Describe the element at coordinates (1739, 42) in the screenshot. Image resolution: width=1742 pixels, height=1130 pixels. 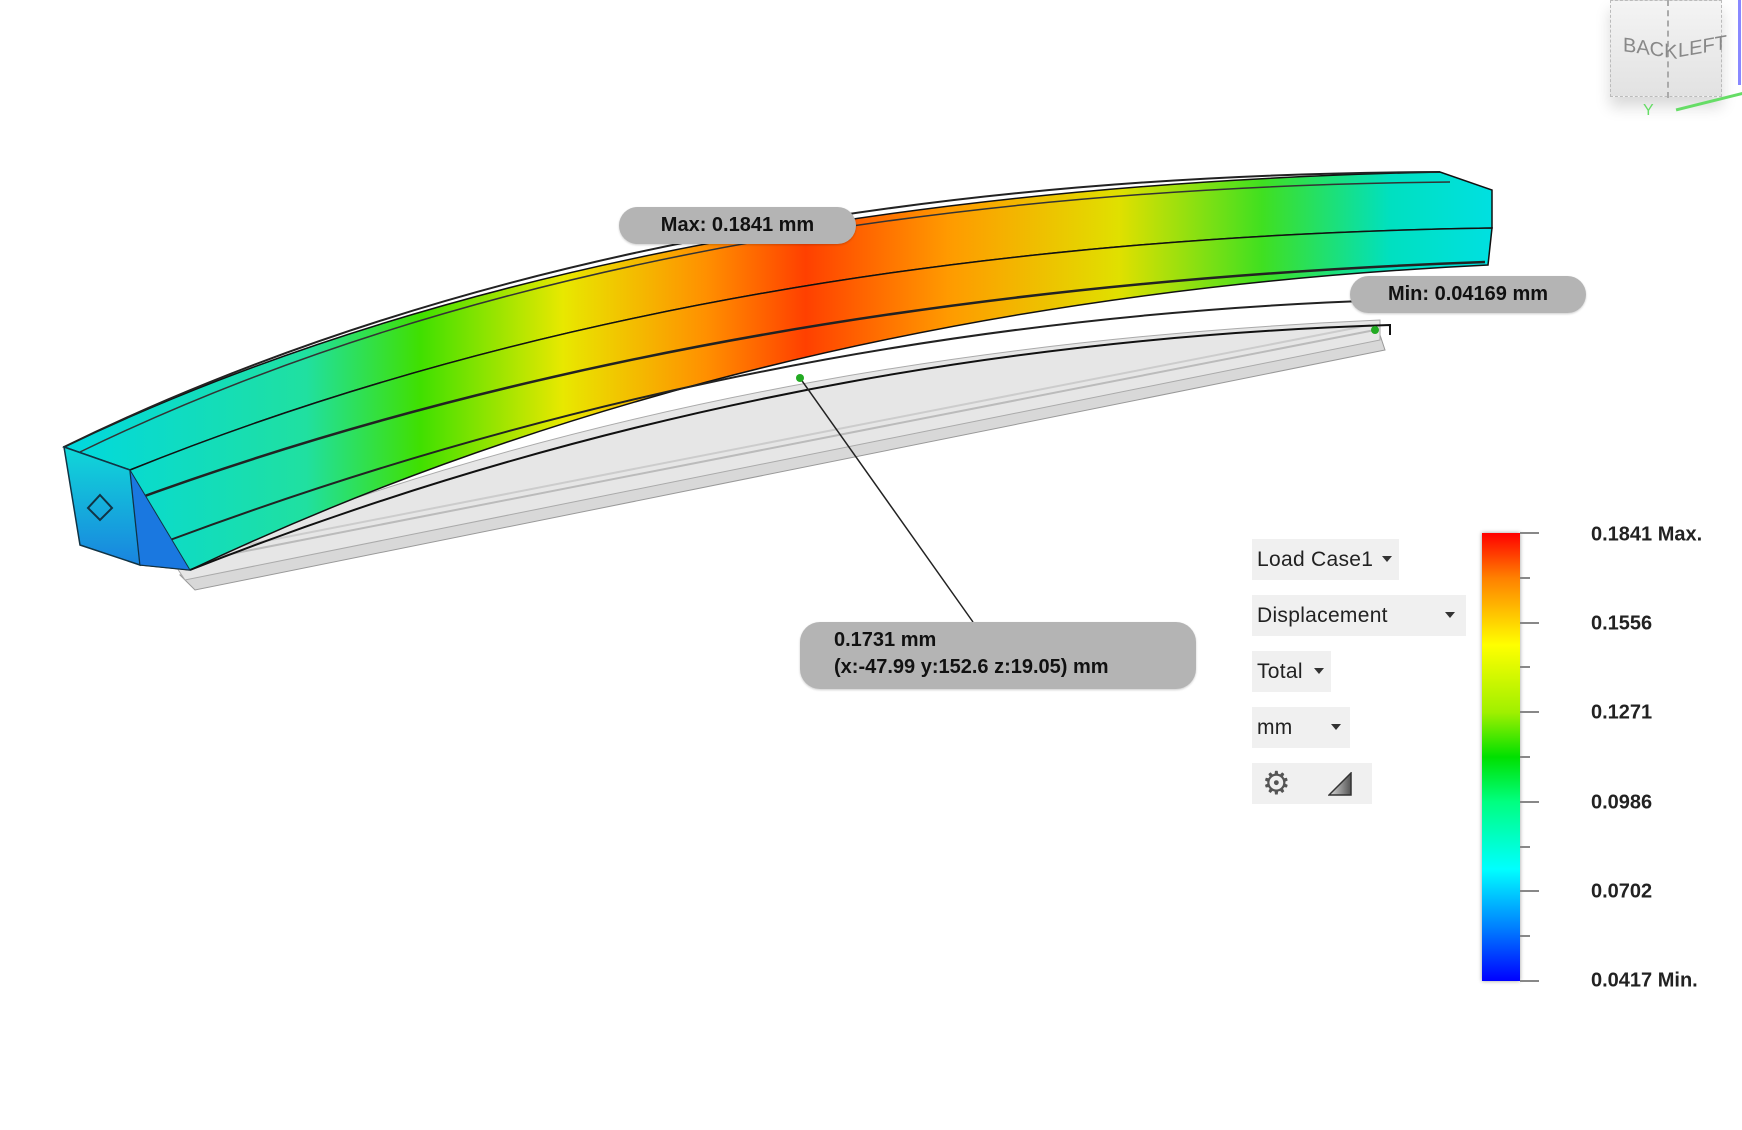
I see `z-axis-line` at that location.